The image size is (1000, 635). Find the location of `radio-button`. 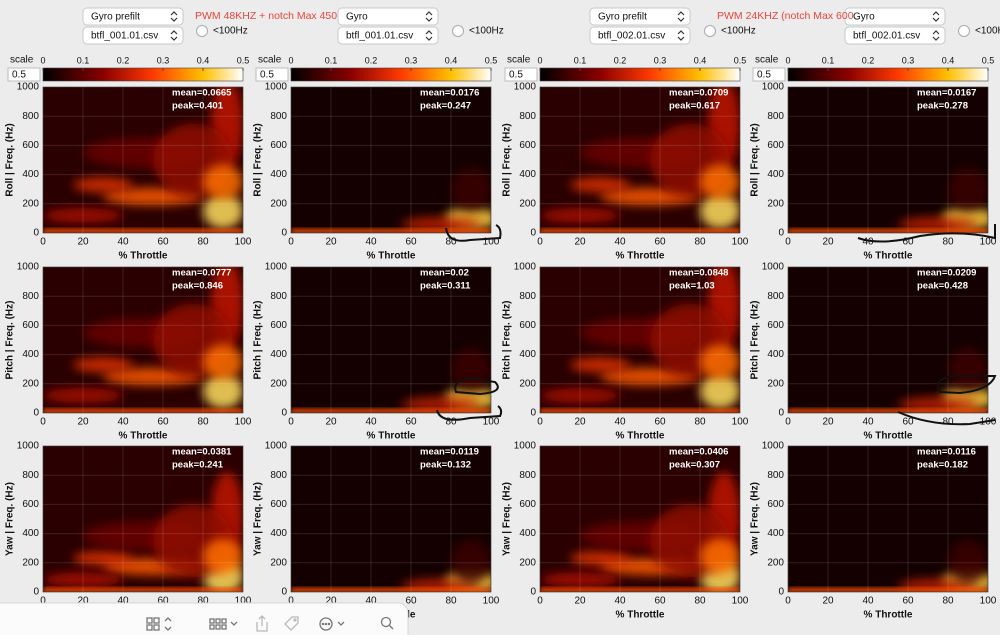

radio-button is located at coordinates (202, 31).